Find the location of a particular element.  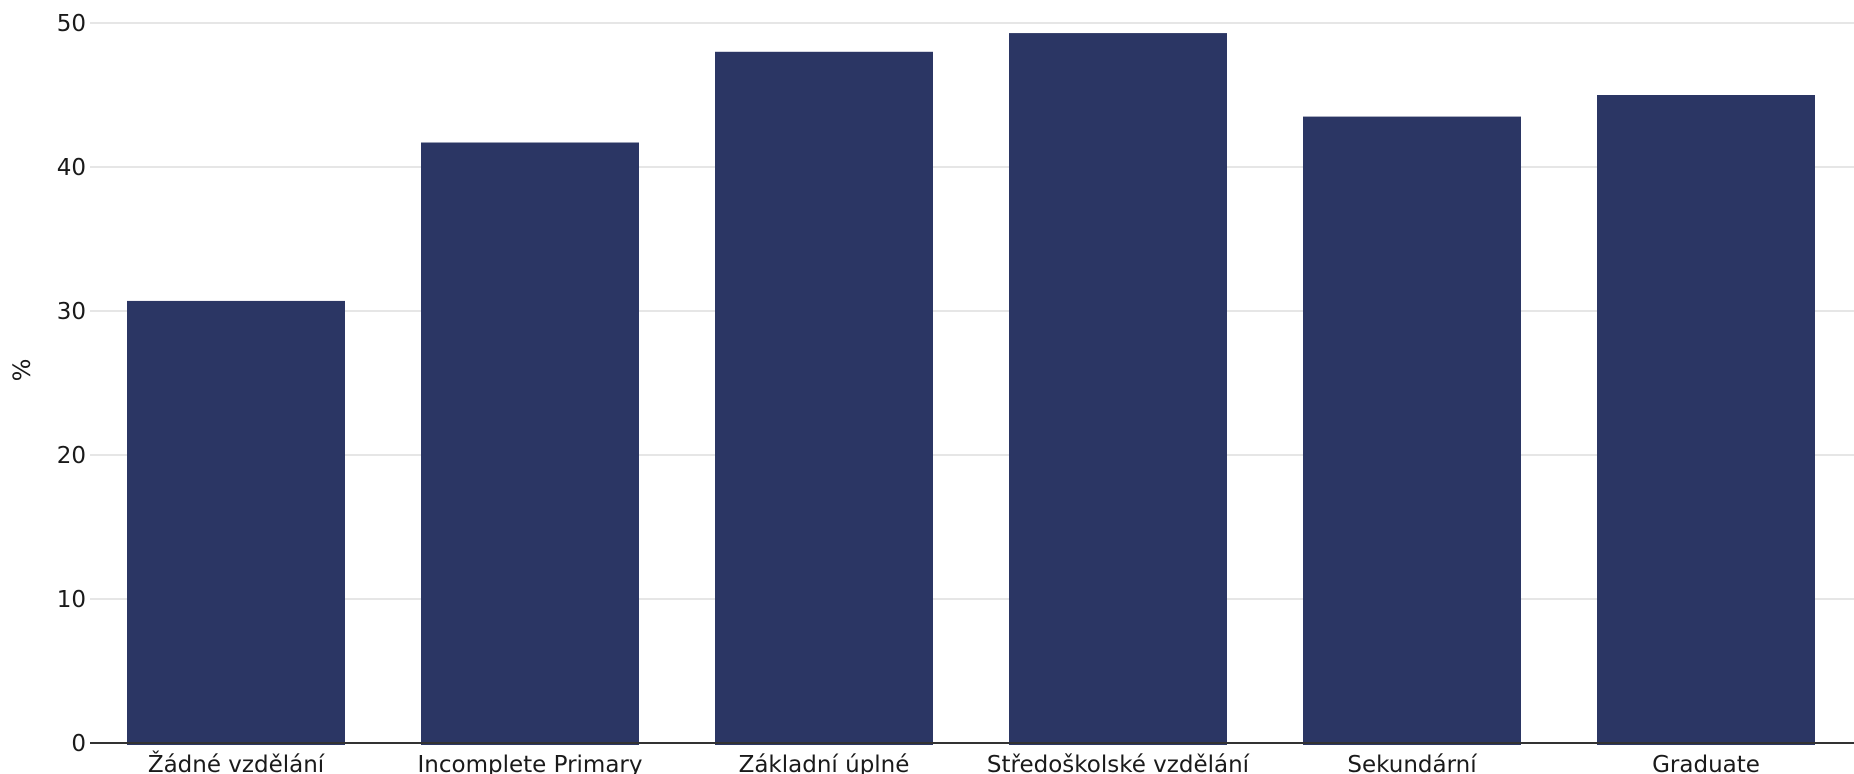

y-tick-label: 10 is located at coordinates (71, 600).